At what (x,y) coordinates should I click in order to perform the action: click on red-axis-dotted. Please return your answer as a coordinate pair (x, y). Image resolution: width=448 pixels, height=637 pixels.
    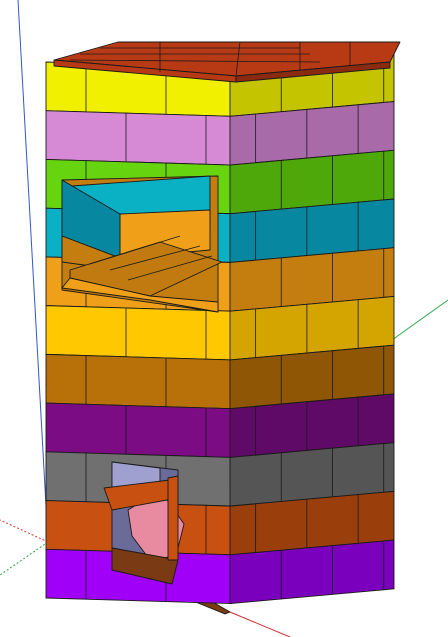
    Looking at the image, I should click on (24, 531).